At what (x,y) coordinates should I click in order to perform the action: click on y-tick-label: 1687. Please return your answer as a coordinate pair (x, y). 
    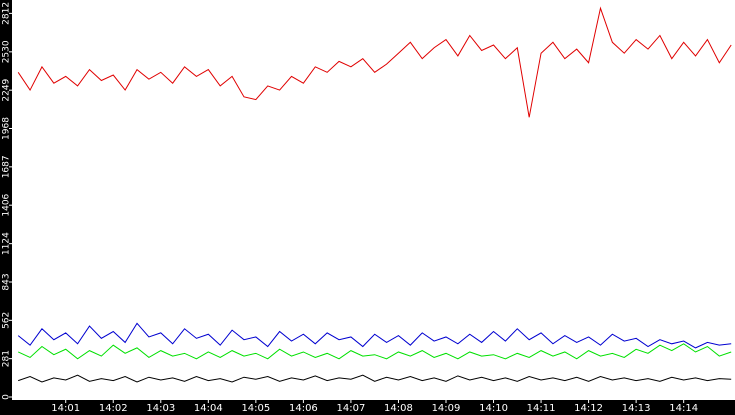
    Looking at the image, I should click on (7, 166).